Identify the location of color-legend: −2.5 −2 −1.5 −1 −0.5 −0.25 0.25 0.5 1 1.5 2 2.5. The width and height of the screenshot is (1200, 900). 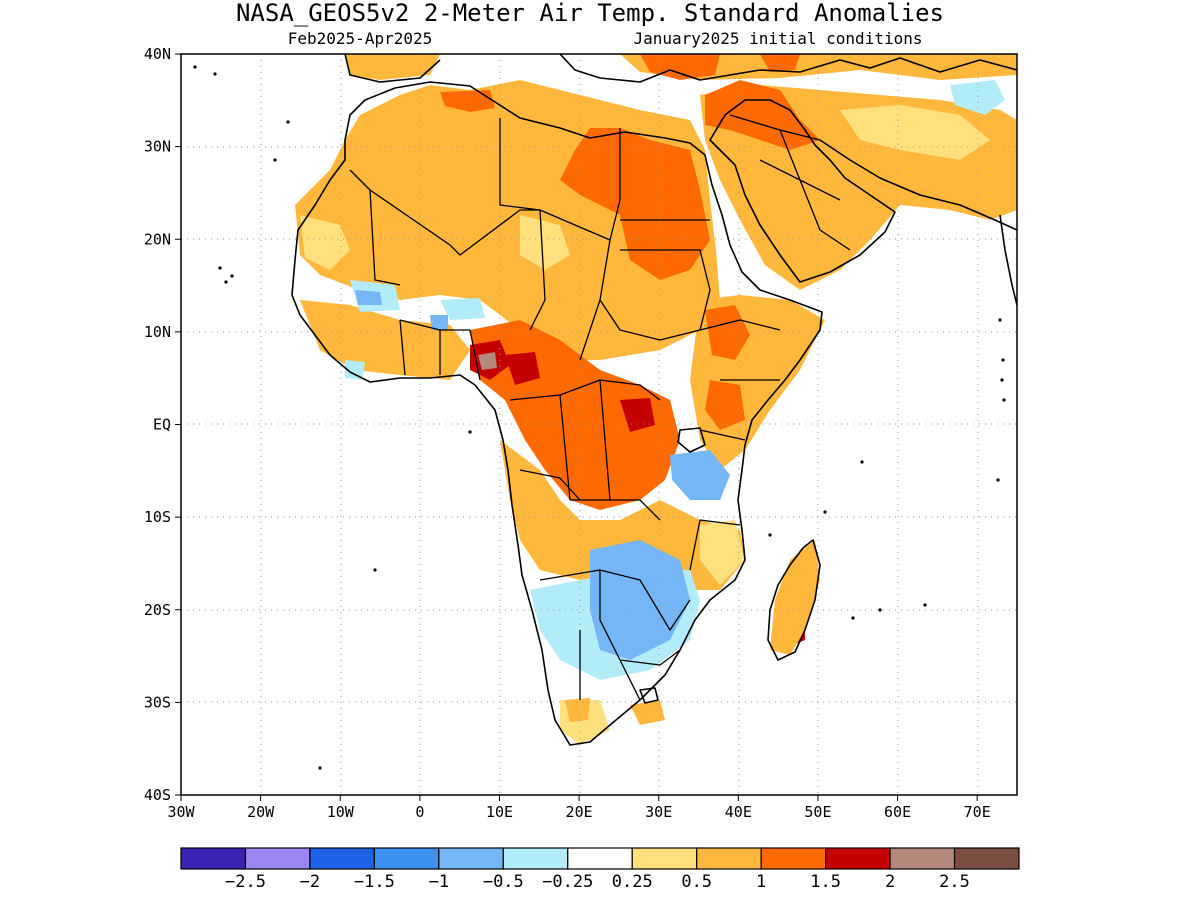
(600, 869).